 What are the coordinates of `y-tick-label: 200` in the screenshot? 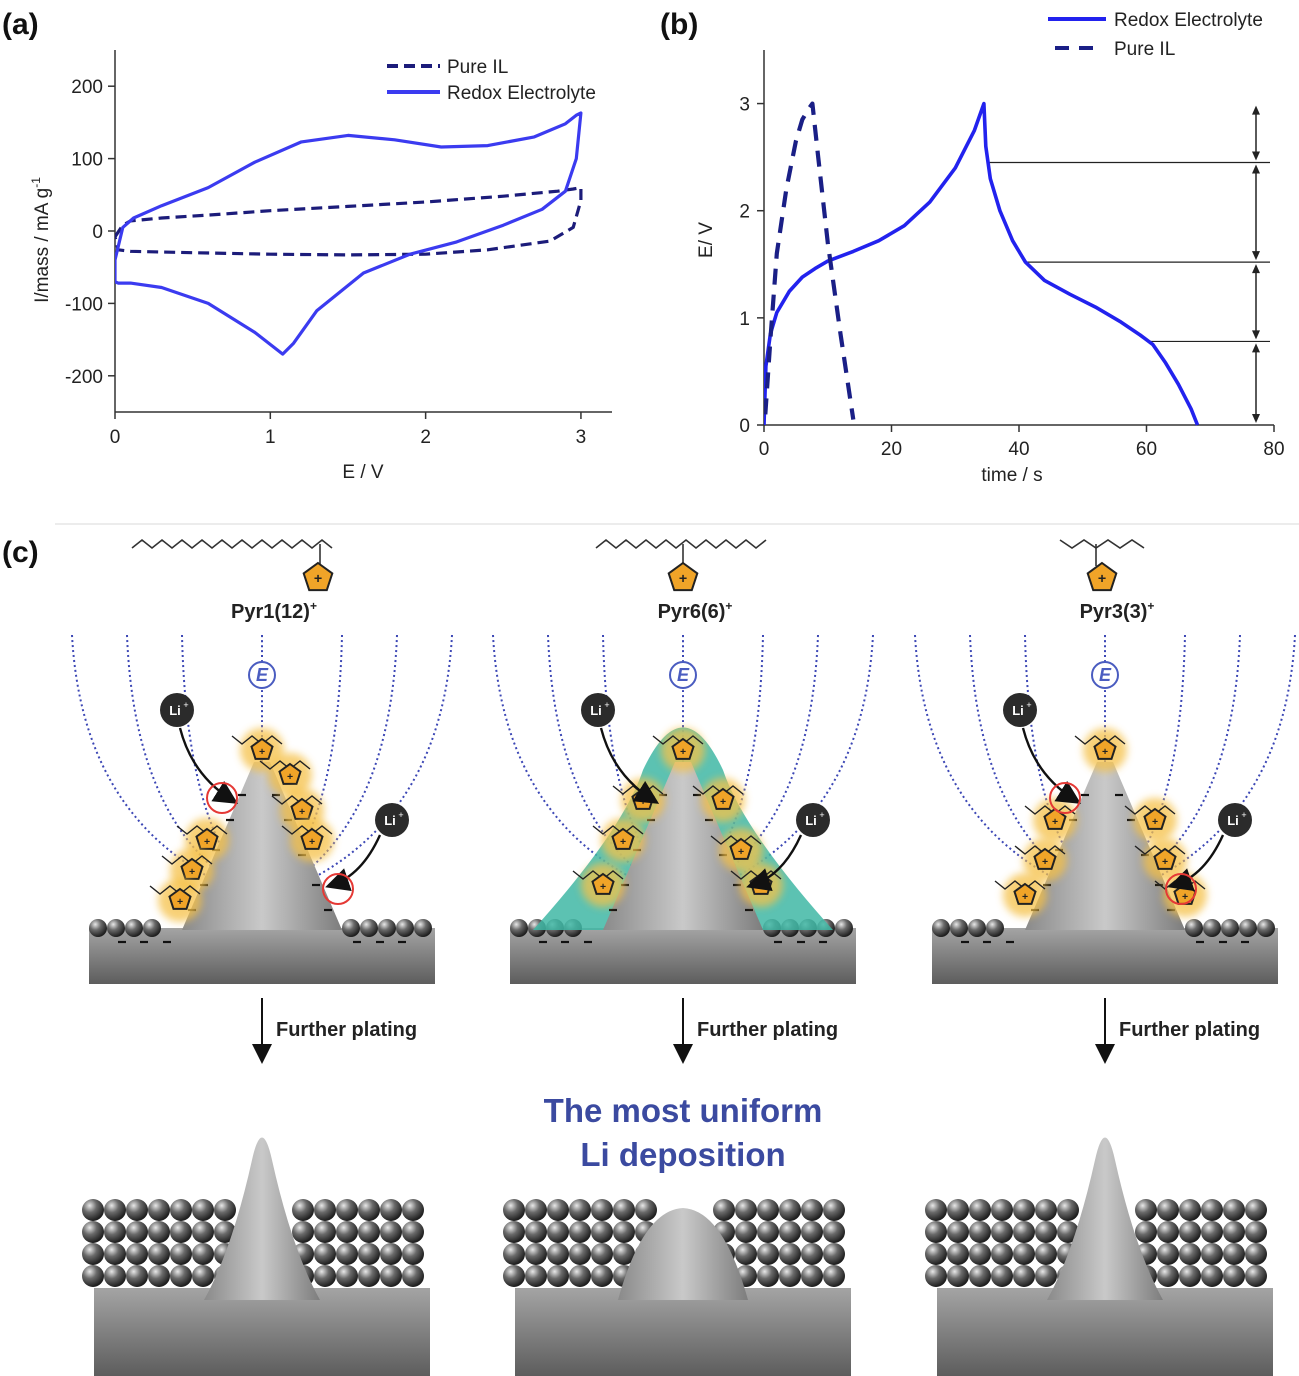 It's located at (87, 87).